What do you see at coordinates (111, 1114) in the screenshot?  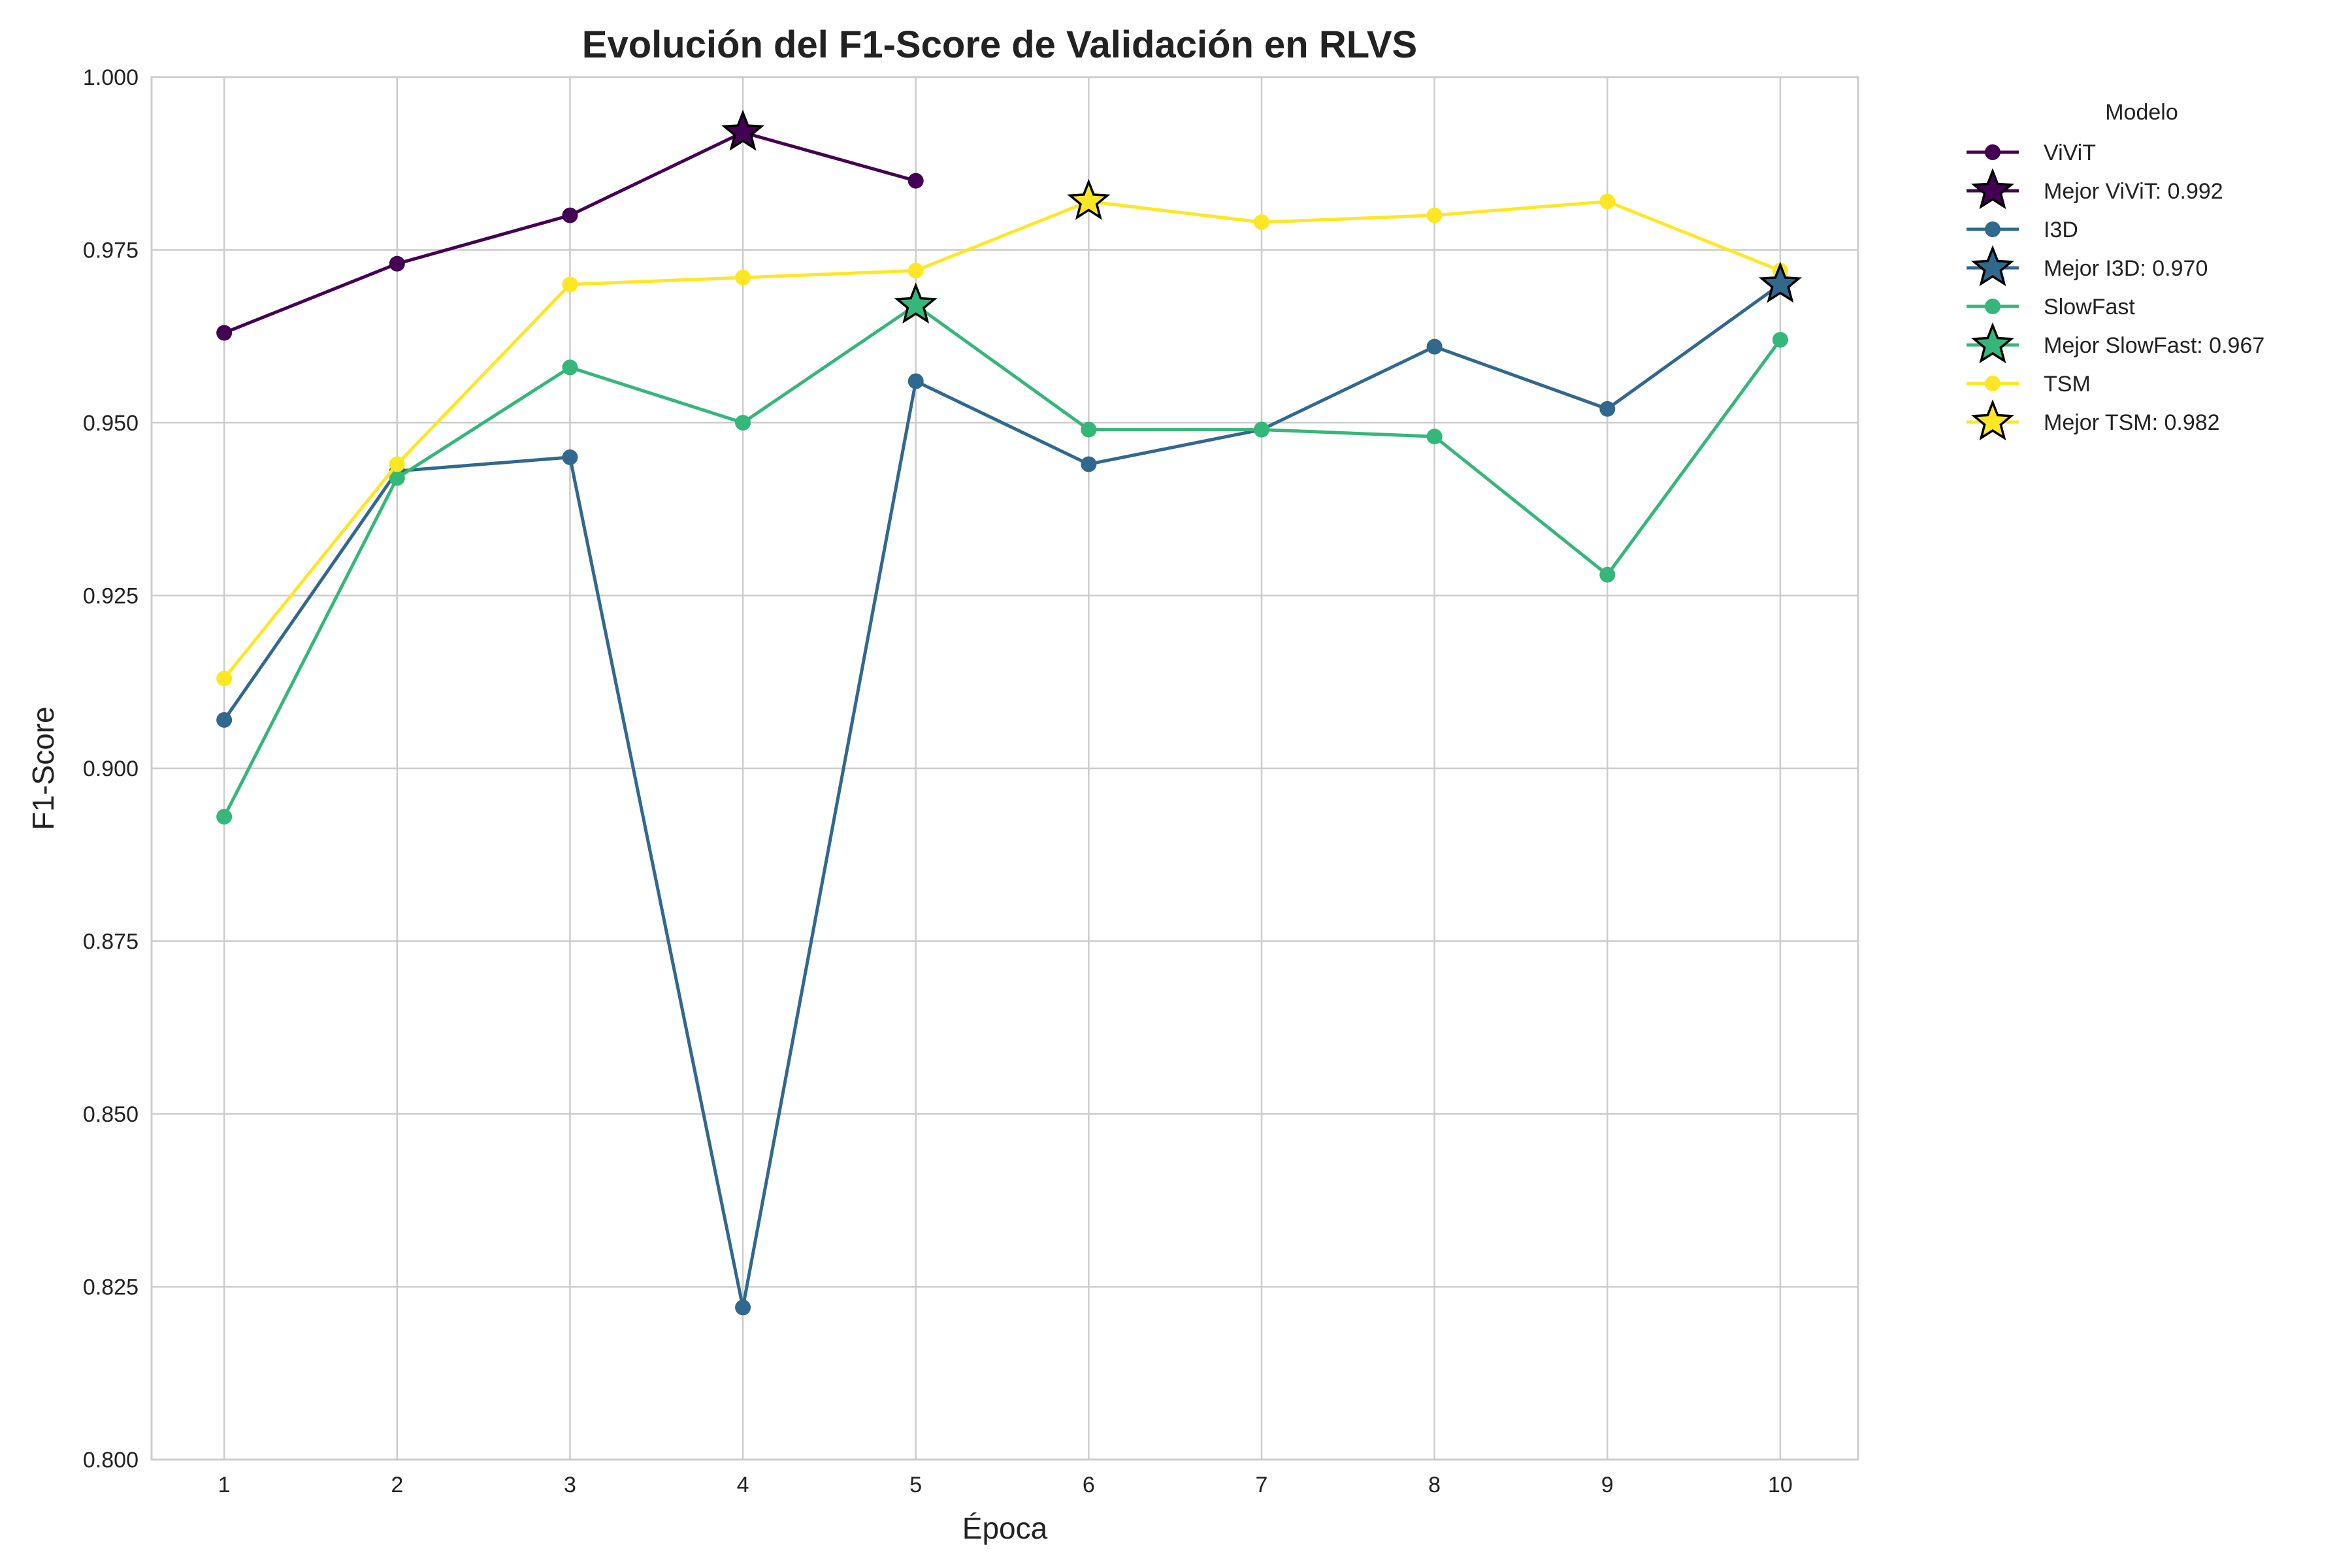 I see `y-tick-label: 0.850` at bounding box center [111, 1114].